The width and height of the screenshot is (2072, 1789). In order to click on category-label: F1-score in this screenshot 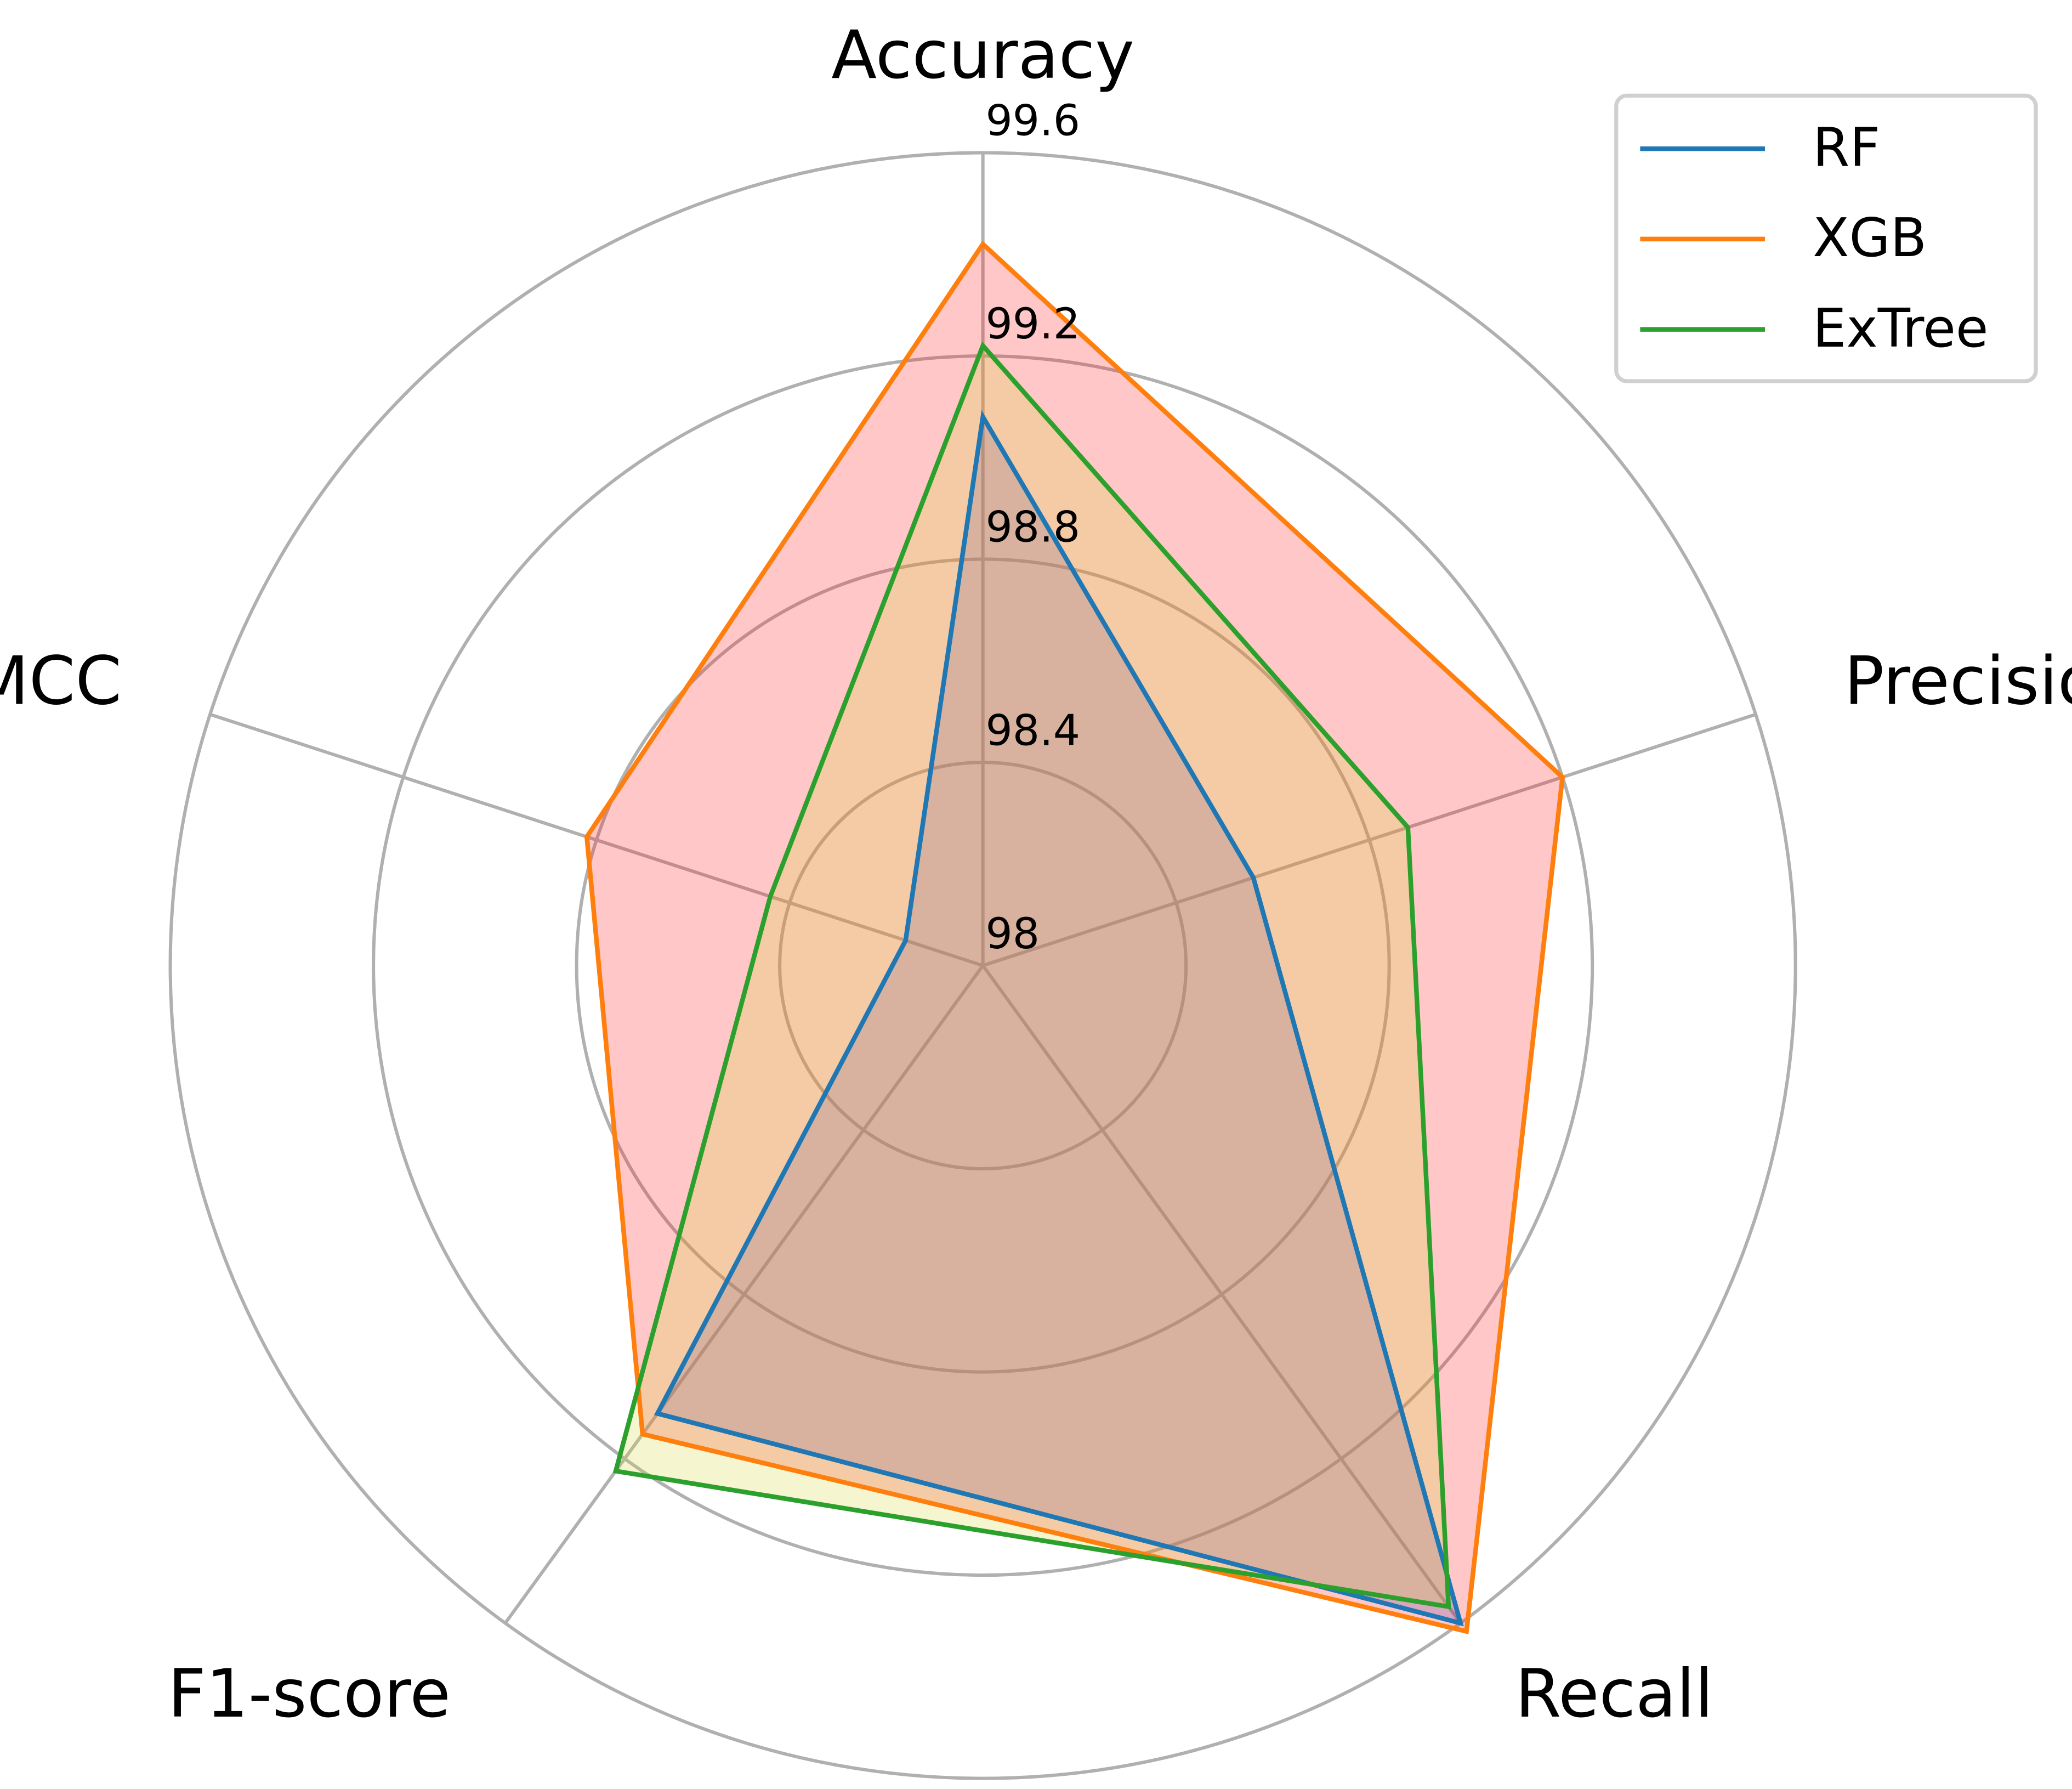, I will do `click(309, 1694)`.